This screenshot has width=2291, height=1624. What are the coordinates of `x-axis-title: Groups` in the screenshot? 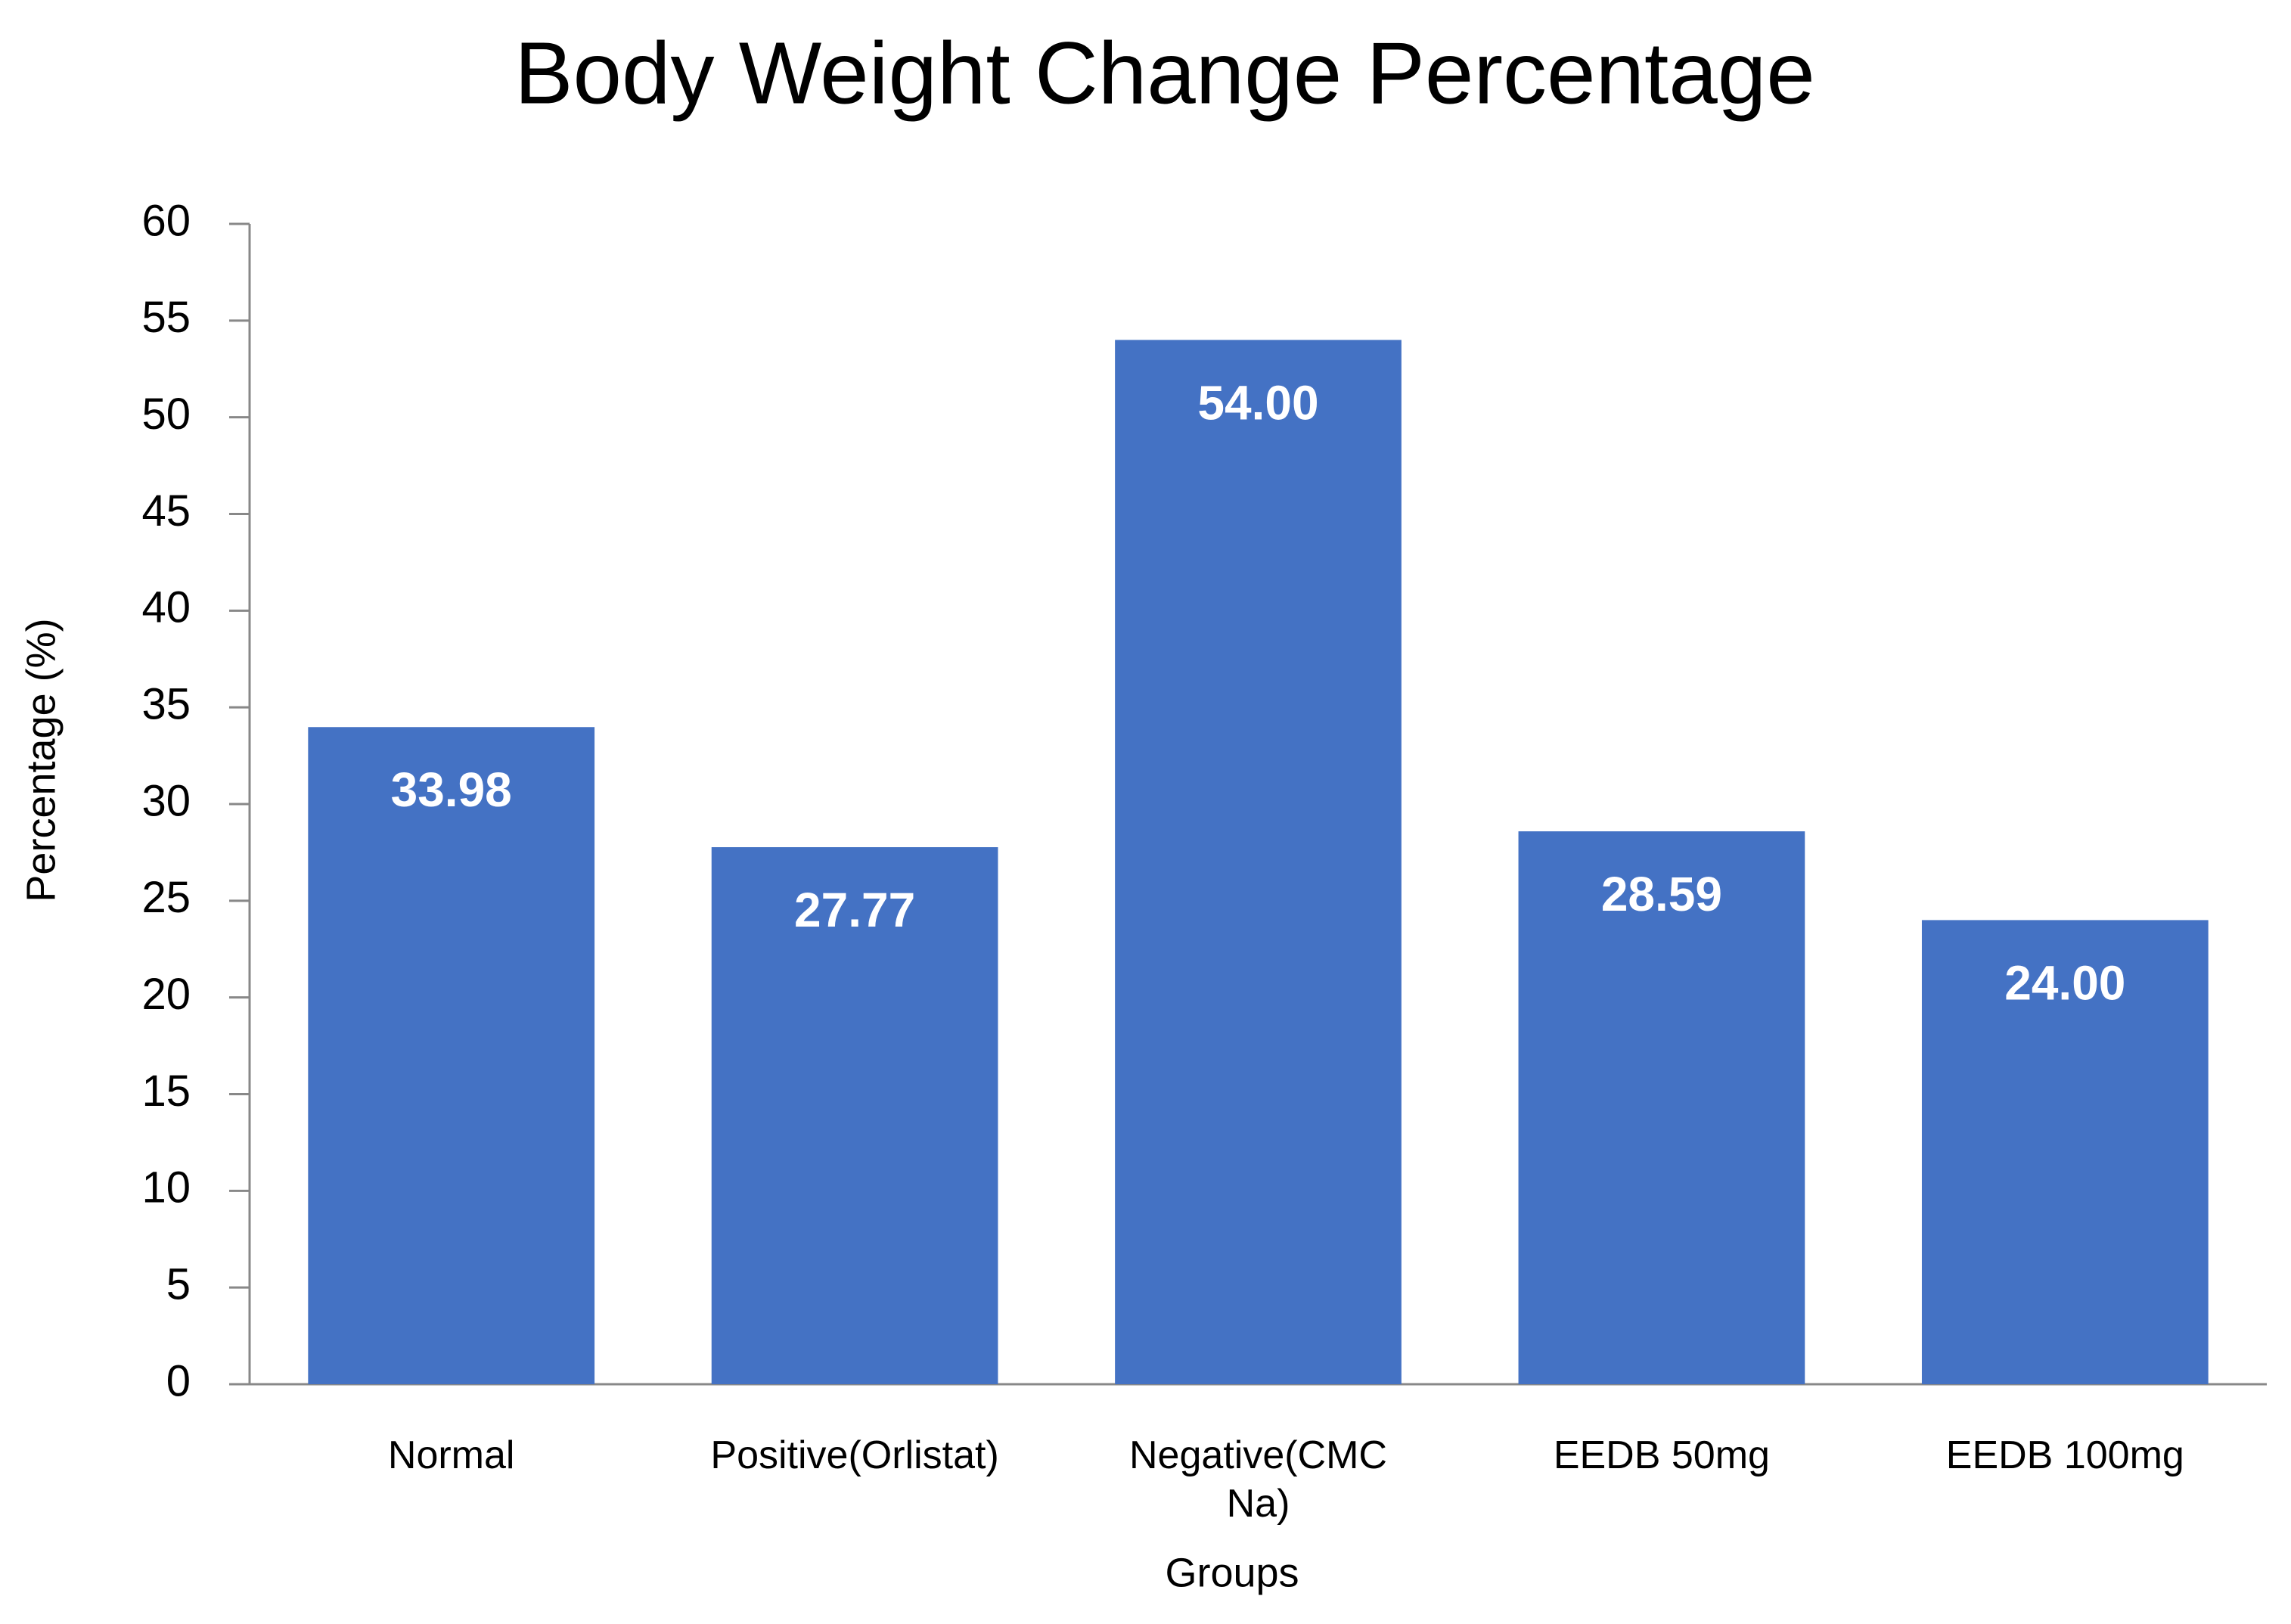 It's located at (1232, 1572).